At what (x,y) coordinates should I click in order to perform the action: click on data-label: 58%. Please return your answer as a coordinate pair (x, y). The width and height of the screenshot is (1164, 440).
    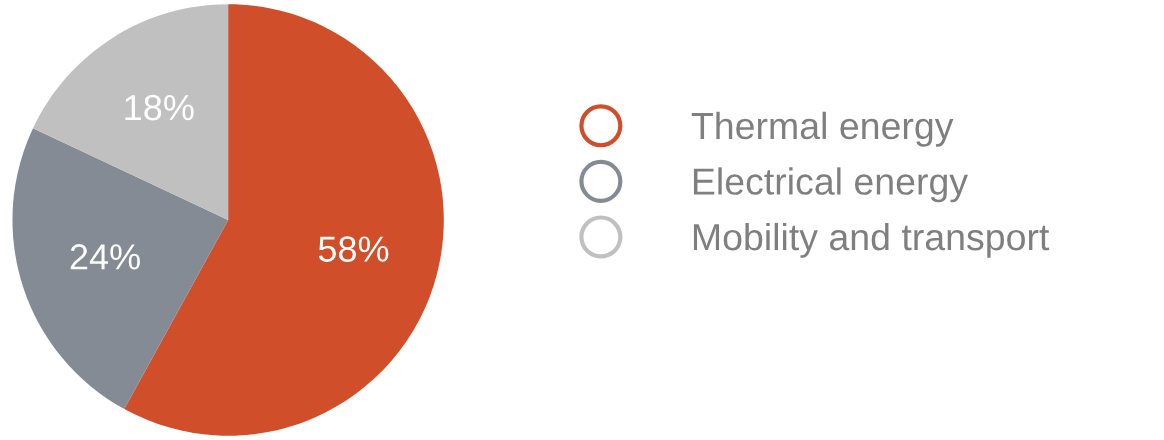
    Looking at the image, I should click on (353, 249).